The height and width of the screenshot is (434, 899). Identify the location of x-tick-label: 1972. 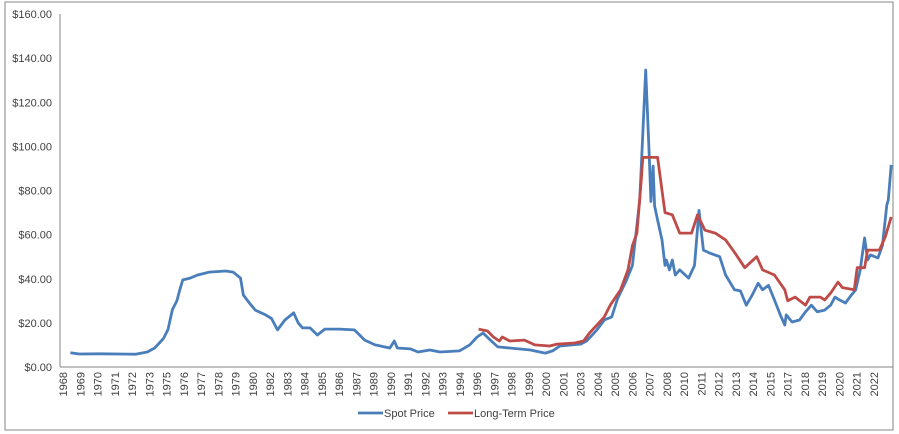
(133, 384).